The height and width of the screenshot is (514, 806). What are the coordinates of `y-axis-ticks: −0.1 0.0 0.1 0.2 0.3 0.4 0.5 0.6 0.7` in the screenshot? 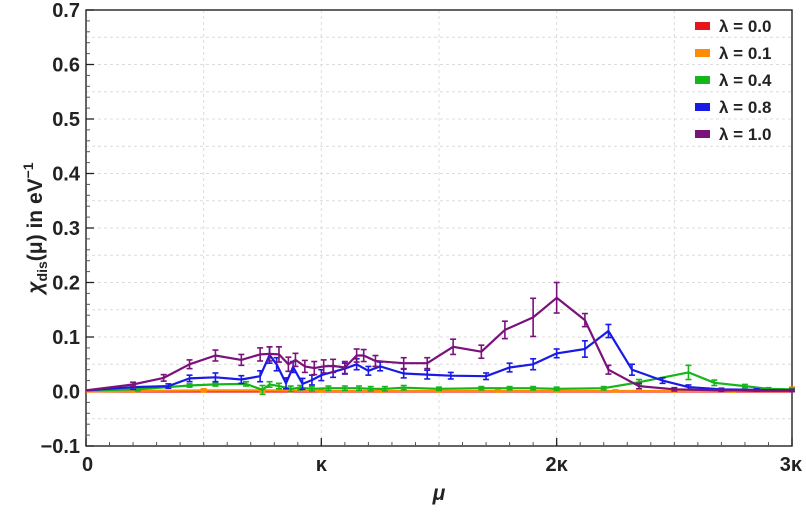 It's located at (67, 229).